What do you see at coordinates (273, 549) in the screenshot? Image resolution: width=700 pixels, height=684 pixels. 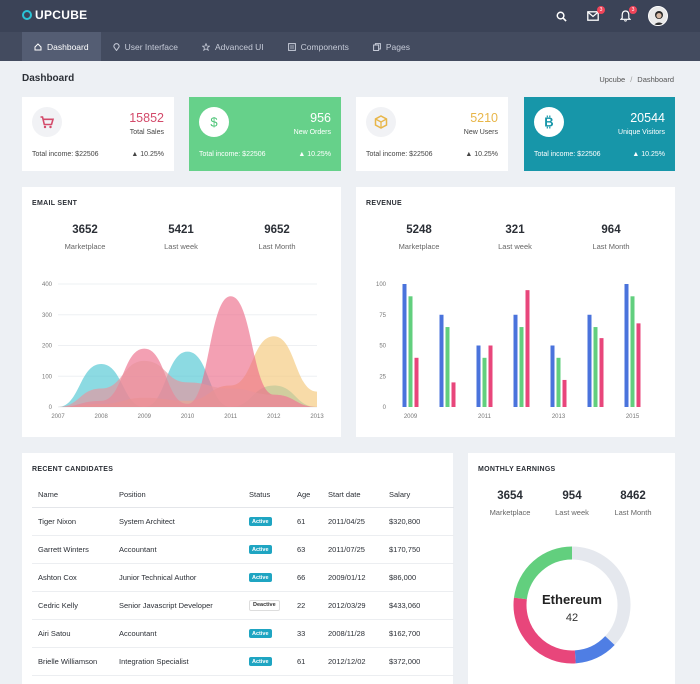 I see `candidate-status: Active` at bounding box center [273, 549].